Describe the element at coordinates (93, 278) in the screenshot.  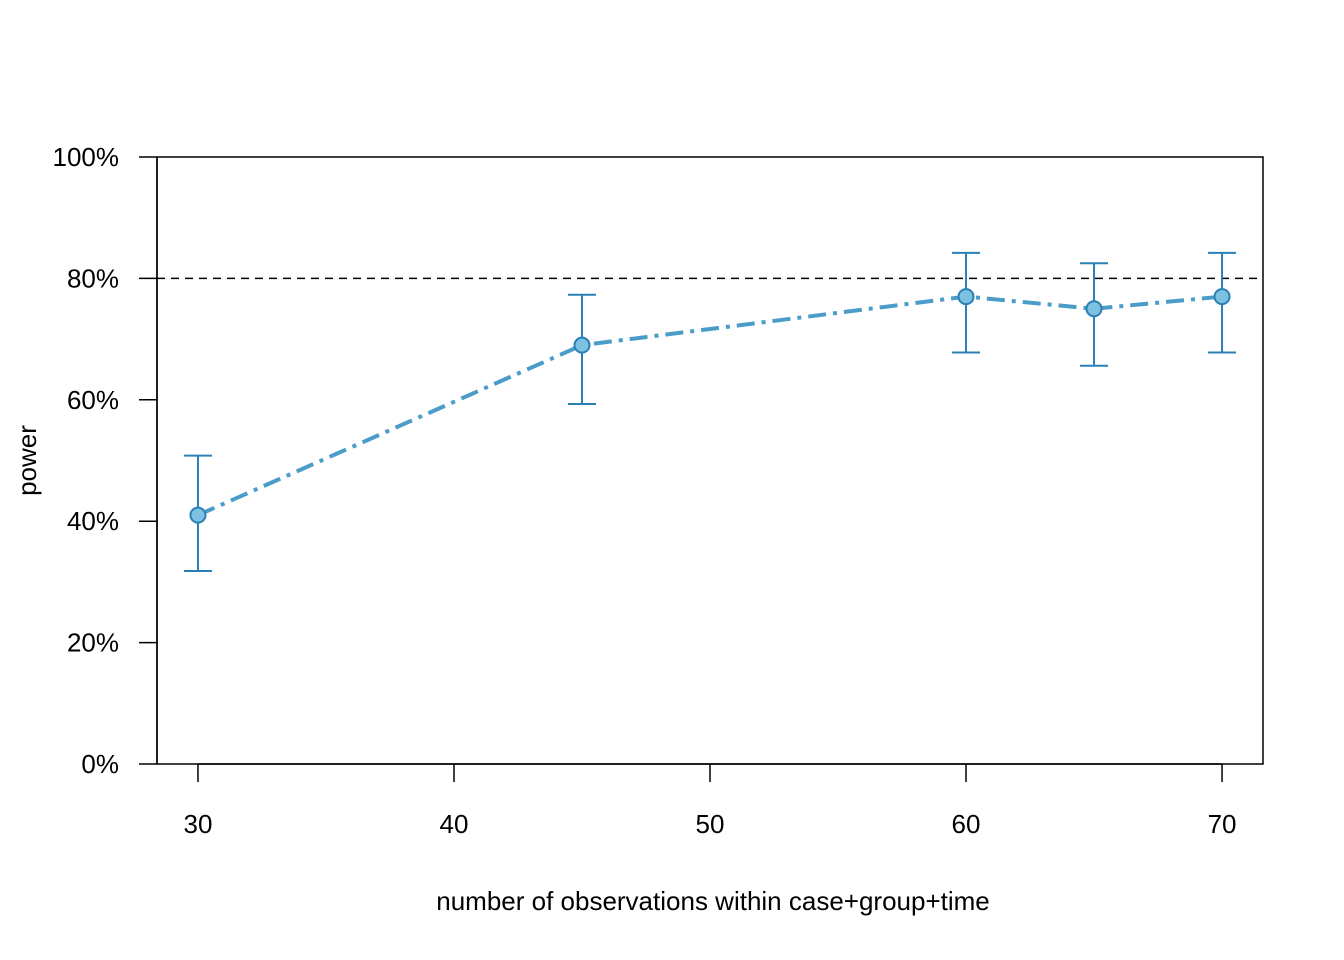
I see `y-tick-label: 80%` at that location.